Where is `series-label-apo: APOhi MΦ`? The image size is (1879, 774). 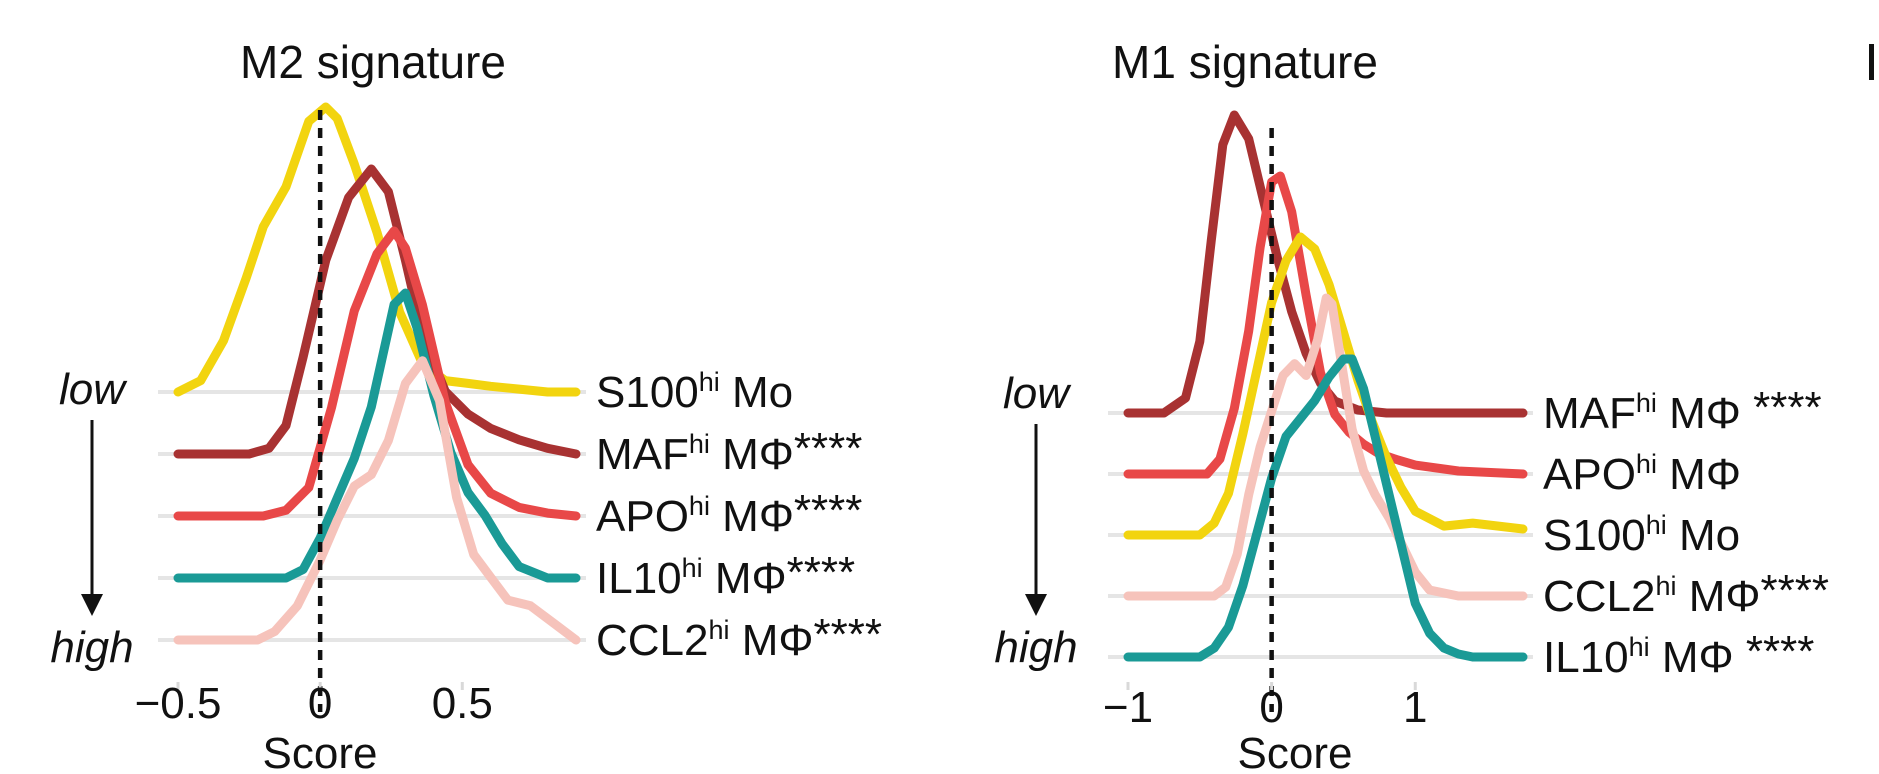
series-label-apo: APOhi MΦ is located at coordinates (1642, 474).